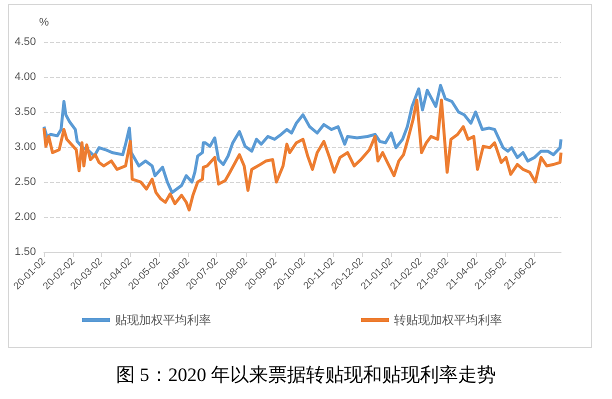  What do you see at coordinates (44, 22) in the screenshot?
I see `y-axis-title: %` at bounding box center [44, 22].